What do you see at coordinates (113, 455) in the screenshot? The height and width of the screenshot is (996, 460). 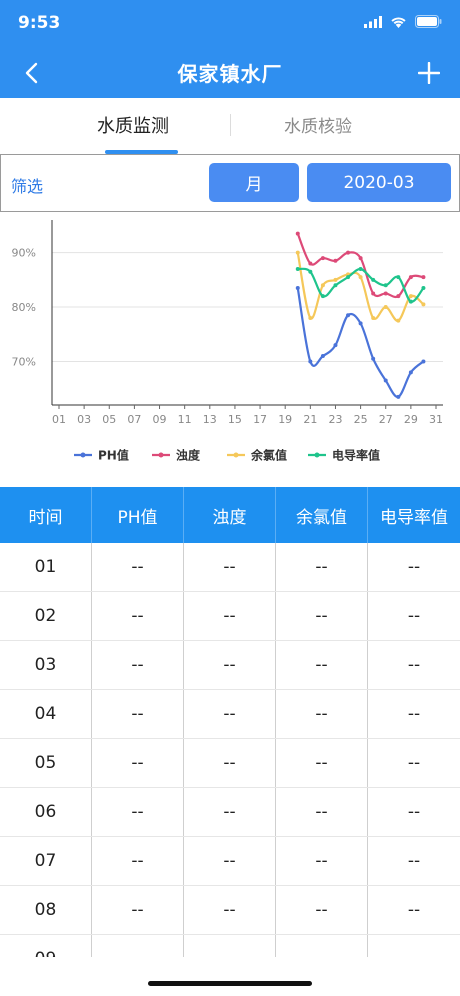 I see `legend-label: PH值` at bounding box center [113, 455].